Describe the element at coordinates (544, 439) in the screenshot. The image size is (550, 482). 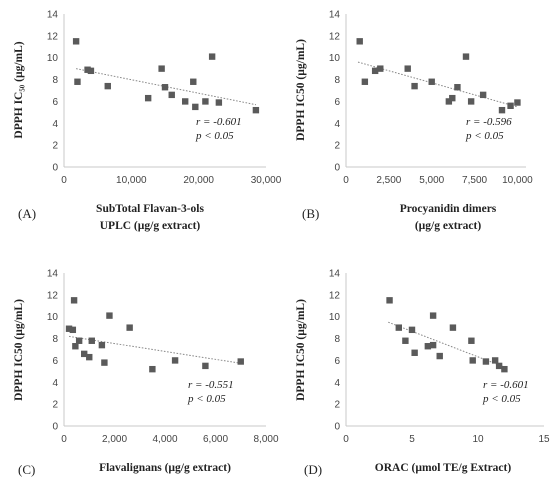
I see `x-tick-label: 15` at that location.